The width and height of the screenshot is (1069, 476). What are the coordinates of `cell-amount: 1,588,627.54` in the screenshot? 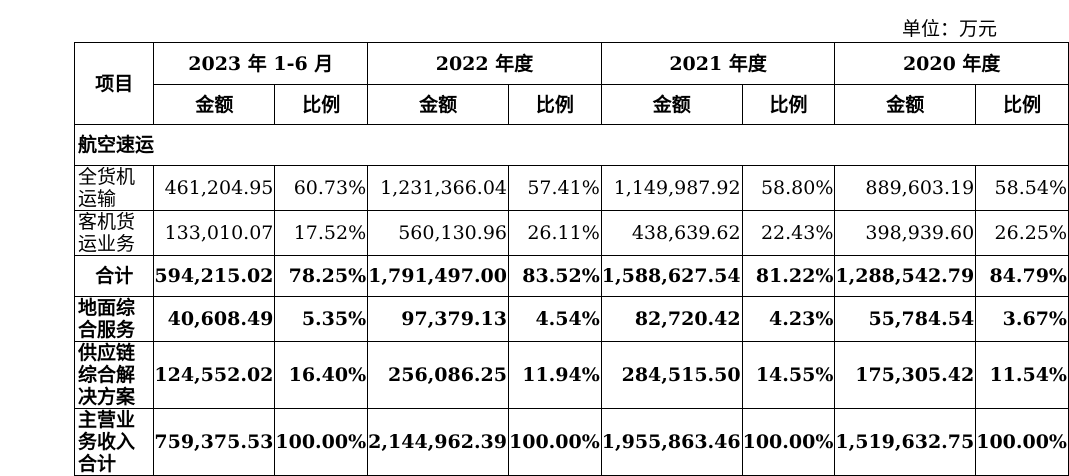 It's located at (671, 276).